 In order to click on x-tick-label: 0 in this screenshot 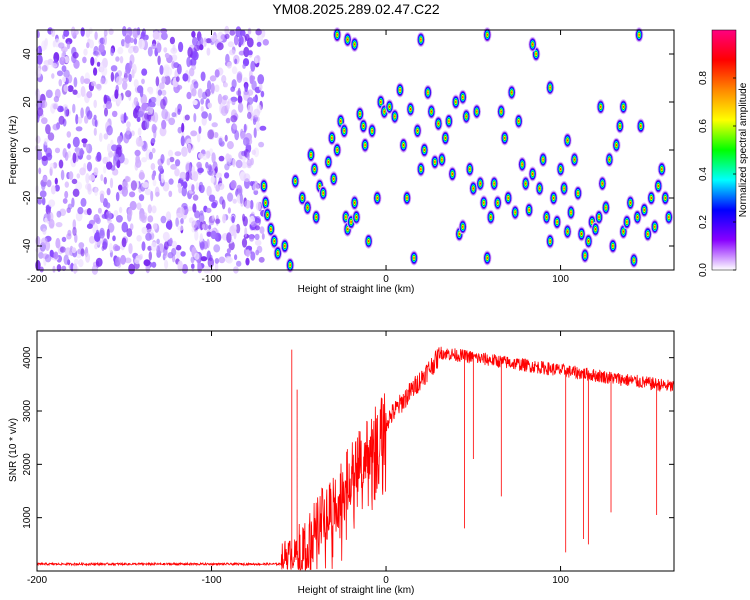, I will do `click(386, 279)`.